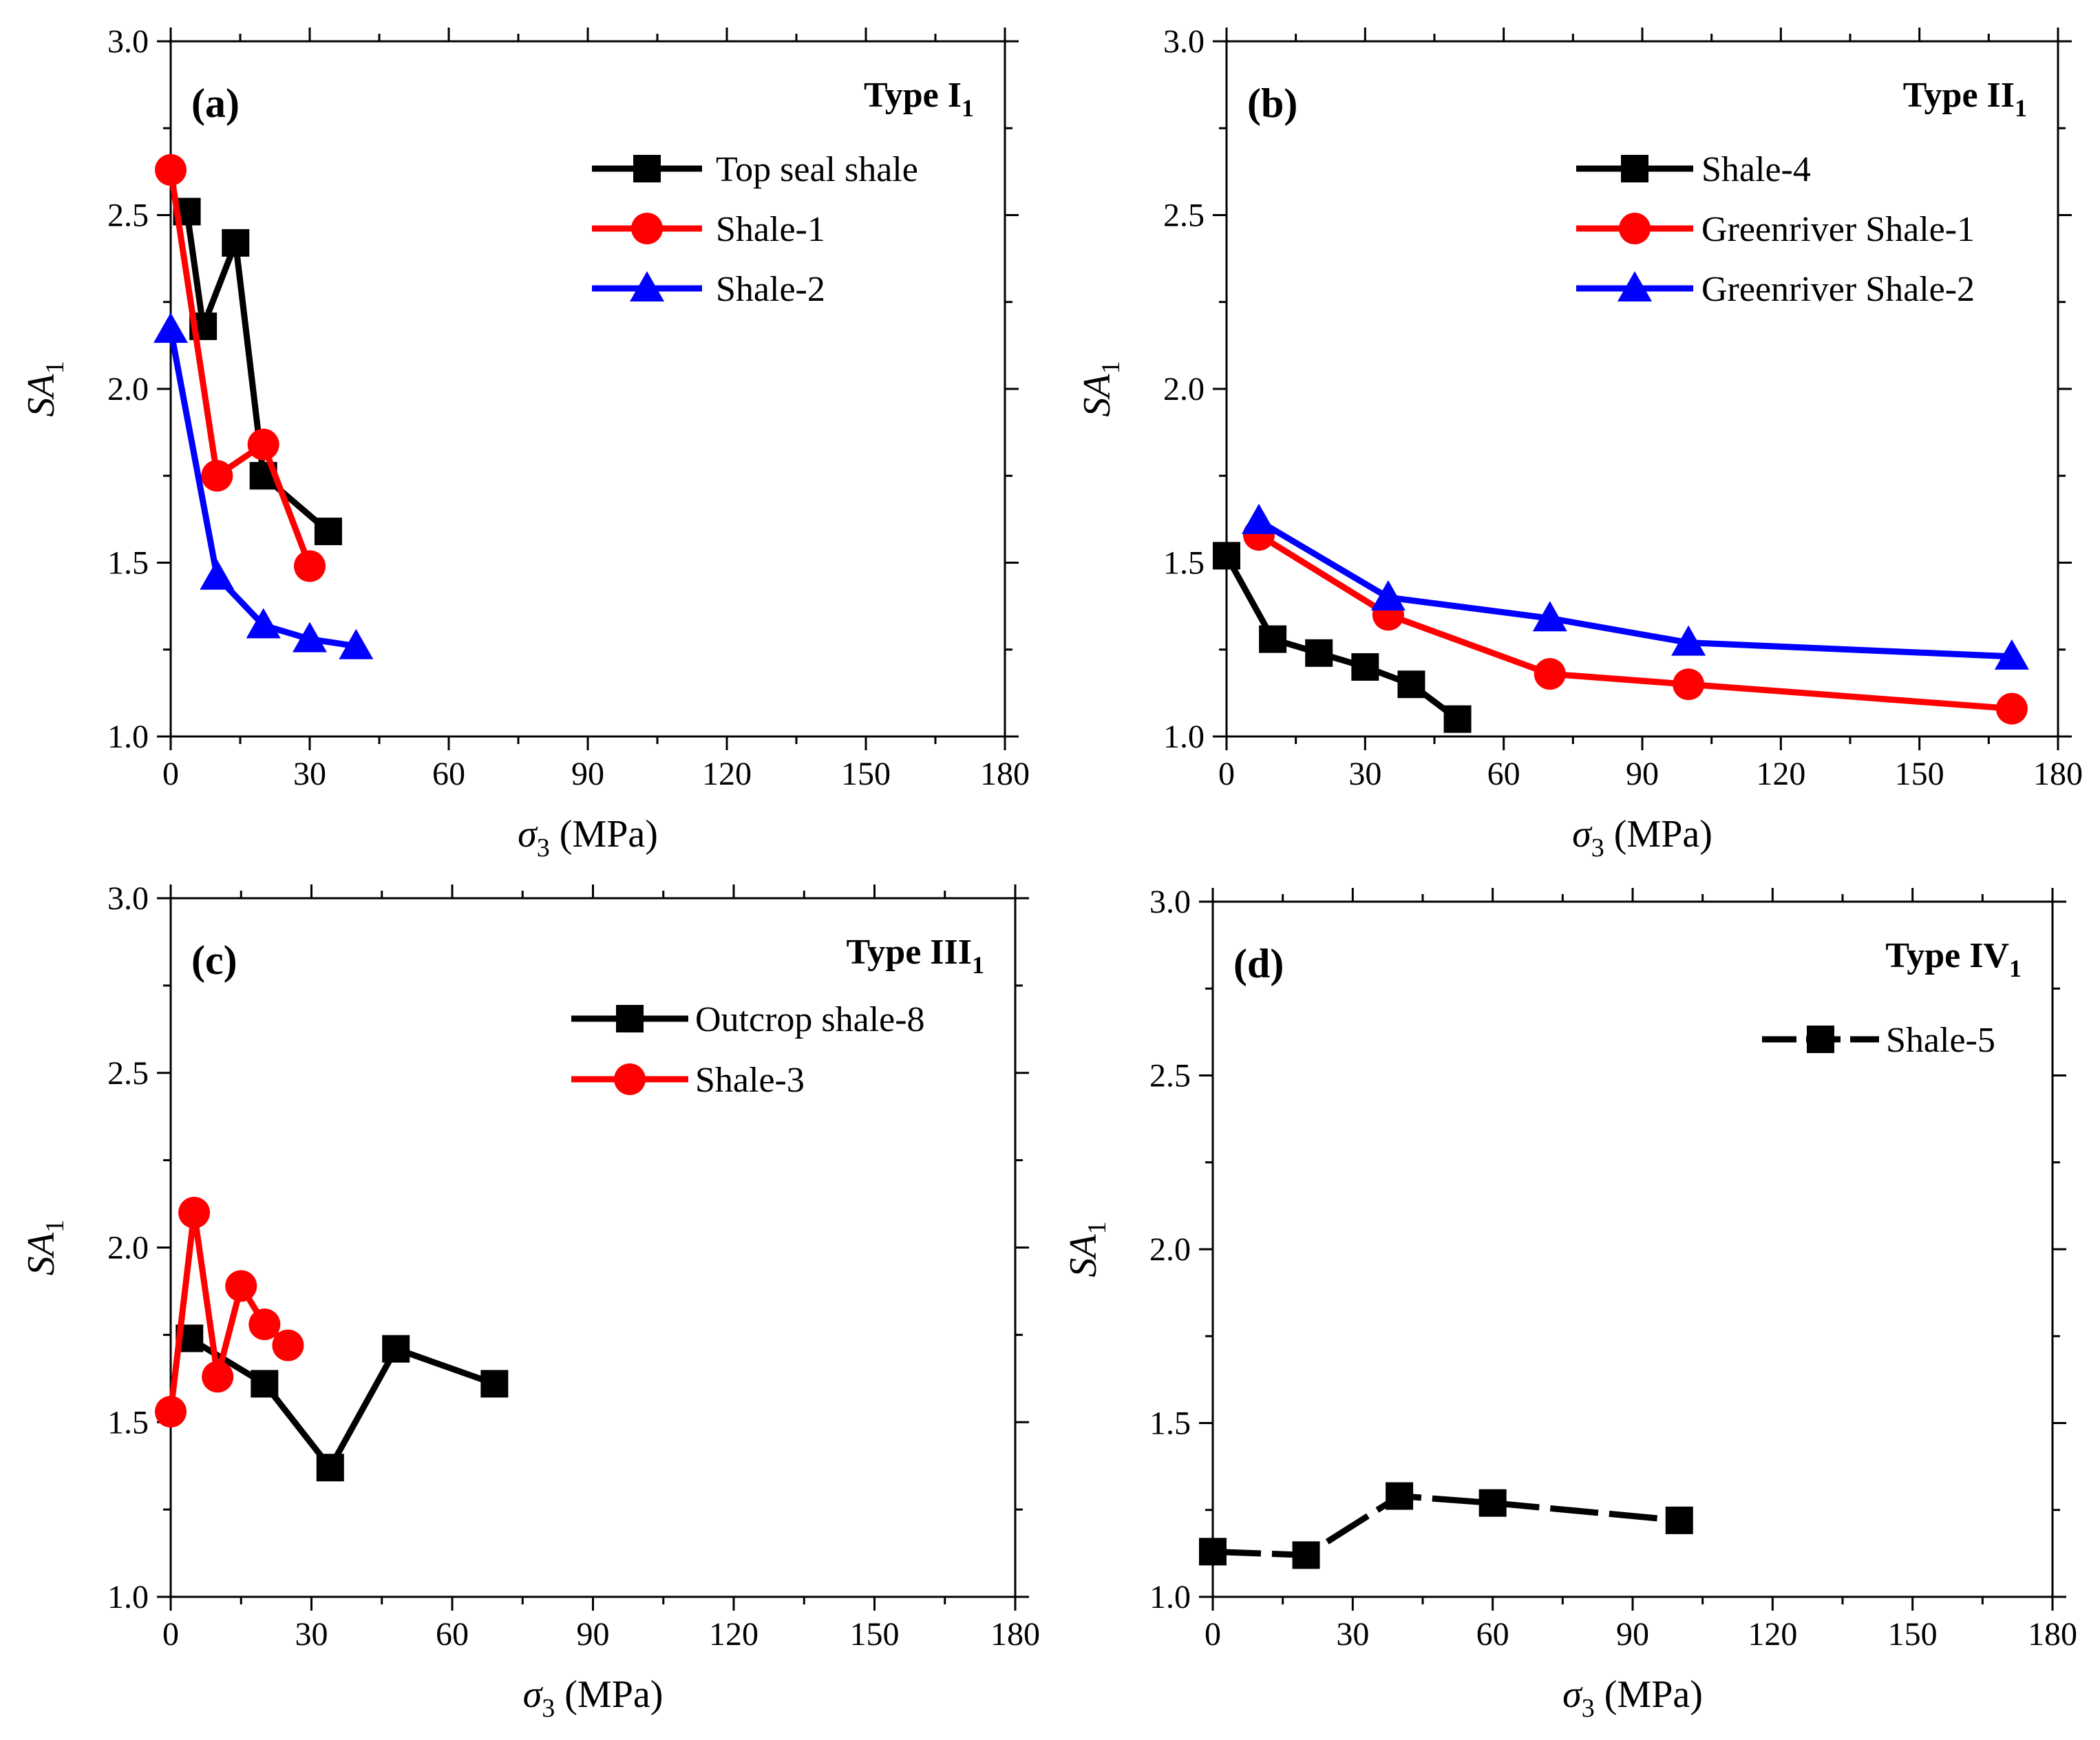 The image size is (2100, 1740). I want to click on type-label: Type I1, so click(919, 99).